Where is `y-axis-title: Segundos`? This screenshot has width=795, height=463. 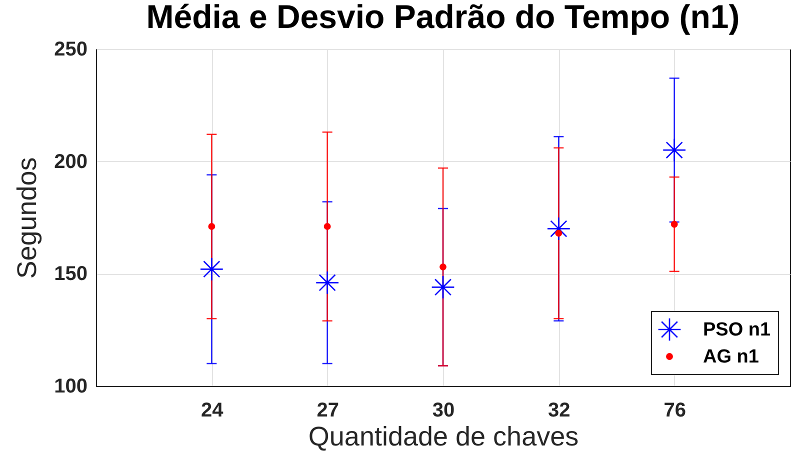
y-axis-title: Segundos is located at coordinates (27, 218).